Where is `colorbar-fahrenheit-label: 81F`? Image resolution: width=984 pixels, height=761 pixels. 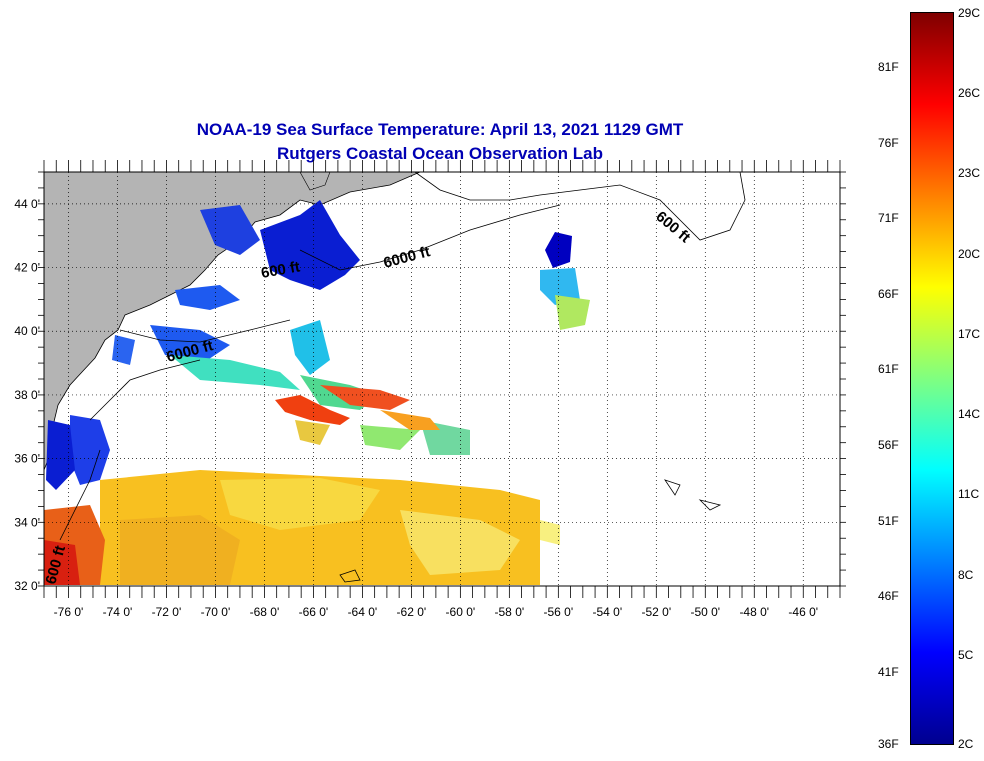 colorbar-fahrenheit-label: 81F is located at coordinates (888, 67).